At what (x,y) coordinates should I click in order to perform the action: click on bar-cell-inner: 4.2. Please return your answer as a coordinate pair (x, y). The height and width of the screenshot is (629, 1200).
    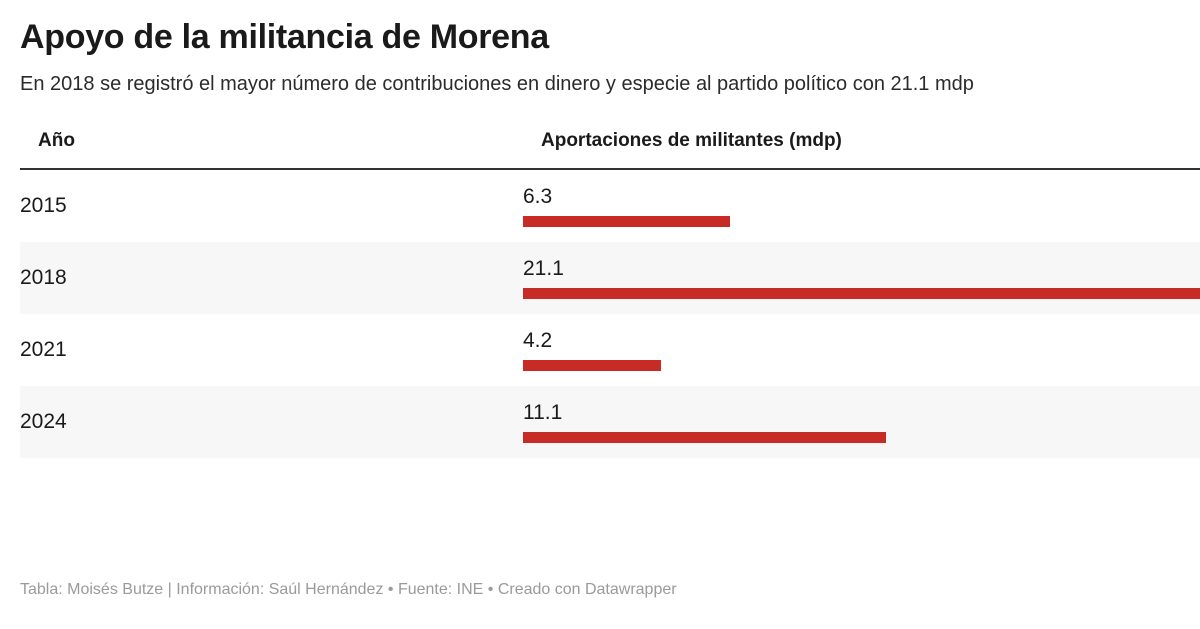
    Looking at the image, I should click on (861, 350).